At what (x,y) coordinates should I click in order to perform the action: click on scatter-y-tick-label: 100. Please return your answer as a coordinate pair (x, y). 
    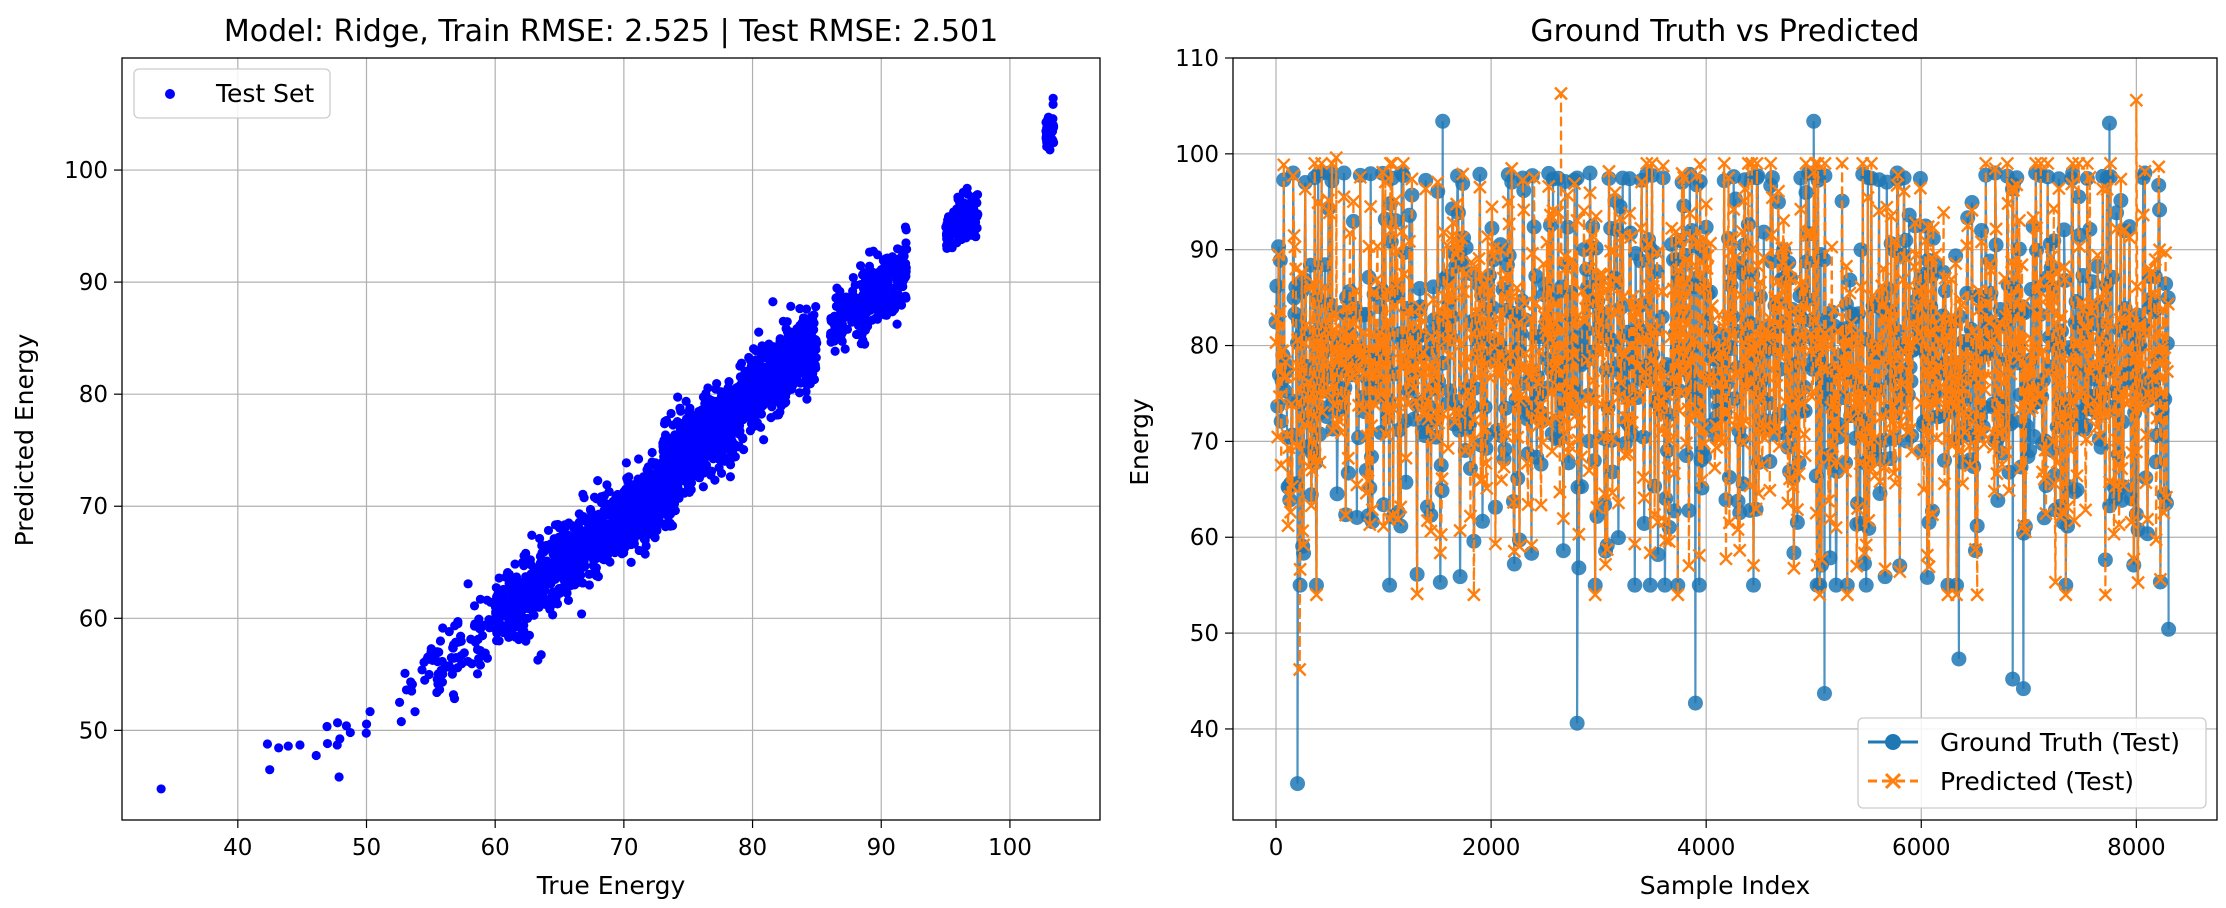
    Looking at the image, I should click on (86, 171).